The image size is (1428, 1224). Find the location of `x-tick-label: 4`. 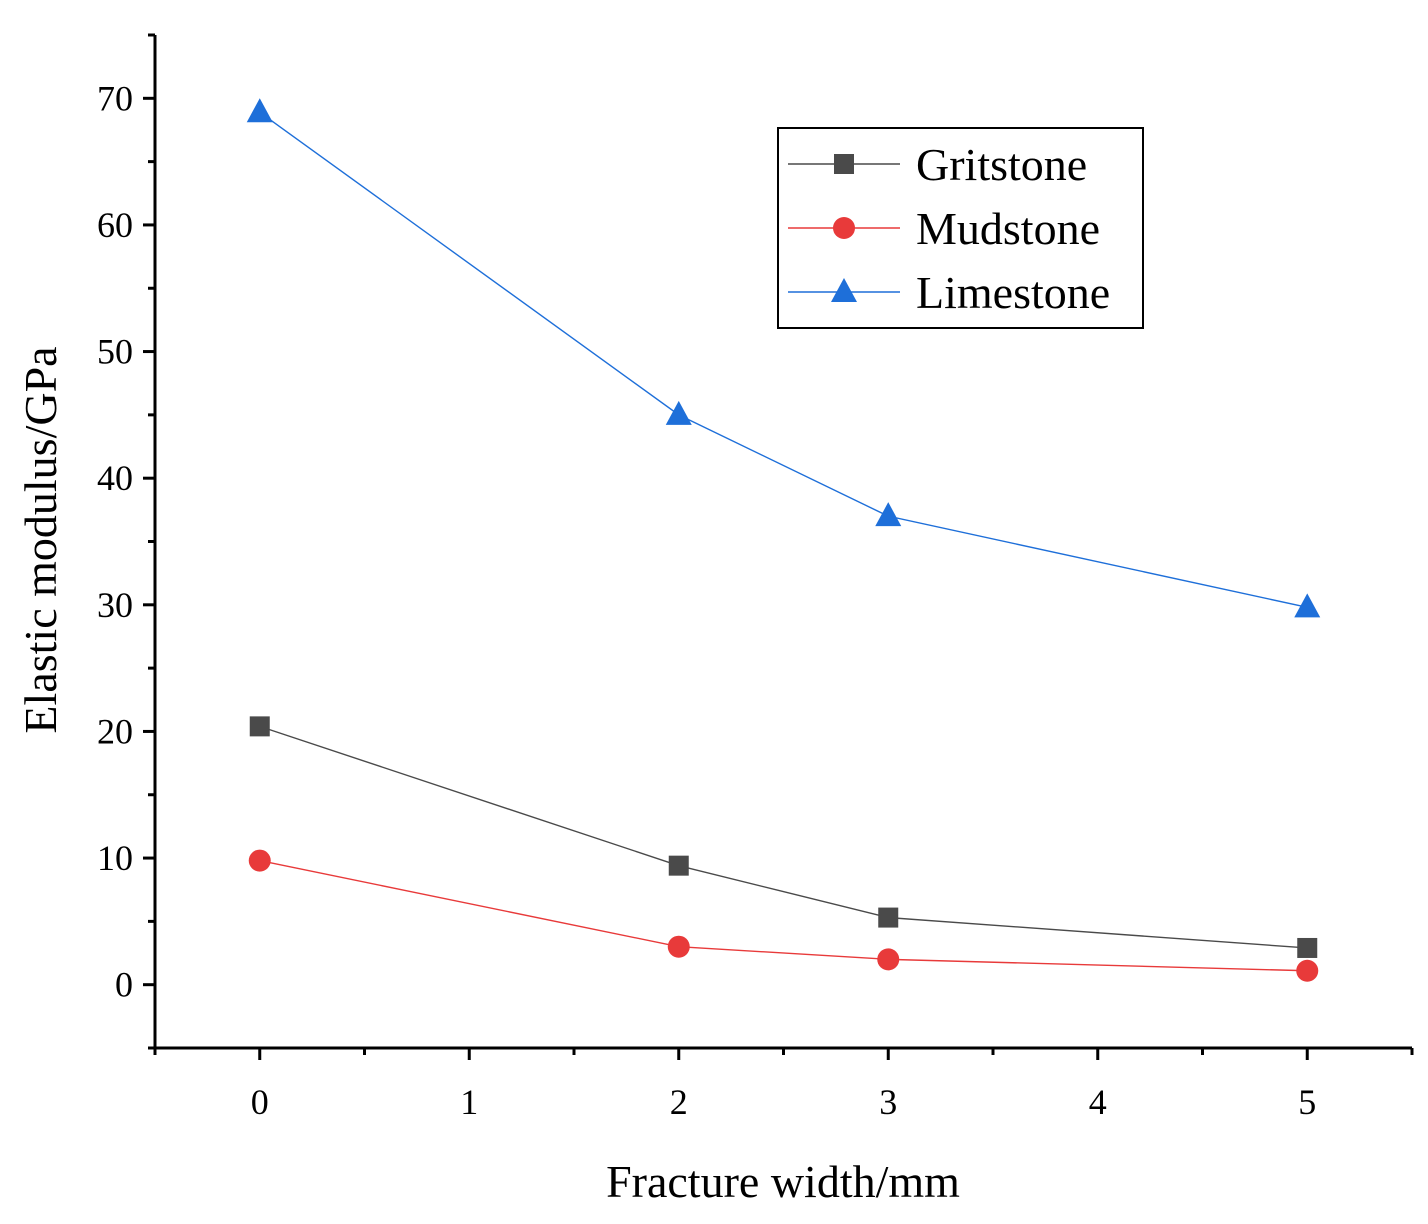

x-tick-label: 4 is located at coordinates (1098, 1102).